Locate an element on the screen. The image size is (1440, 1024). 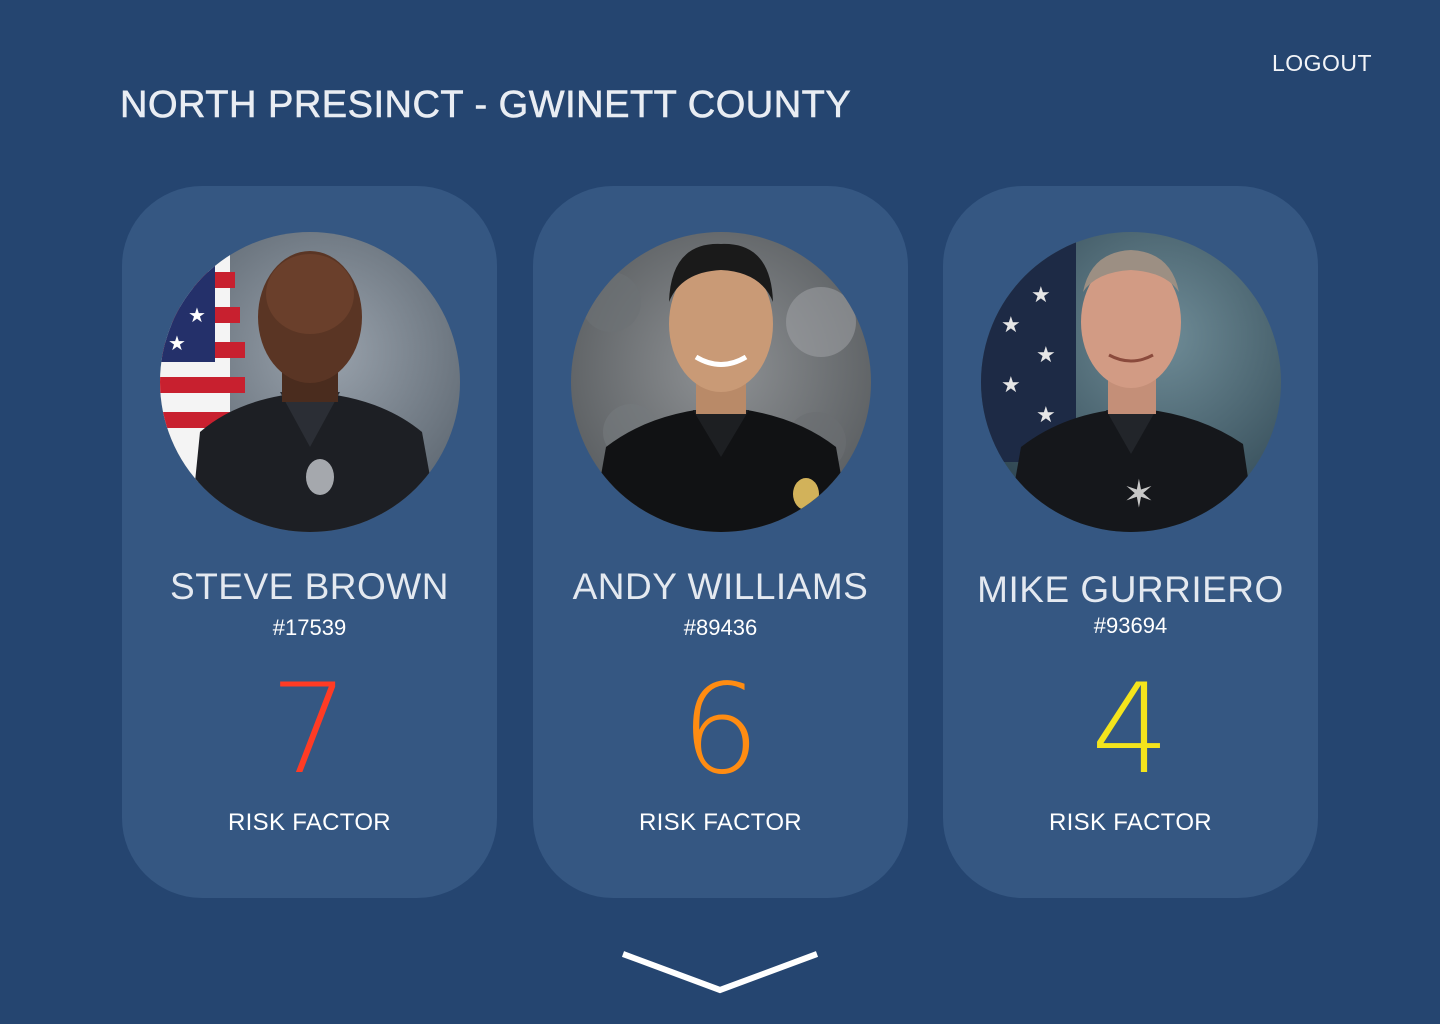
scroll-down-button is located at coordinates (720, 973).